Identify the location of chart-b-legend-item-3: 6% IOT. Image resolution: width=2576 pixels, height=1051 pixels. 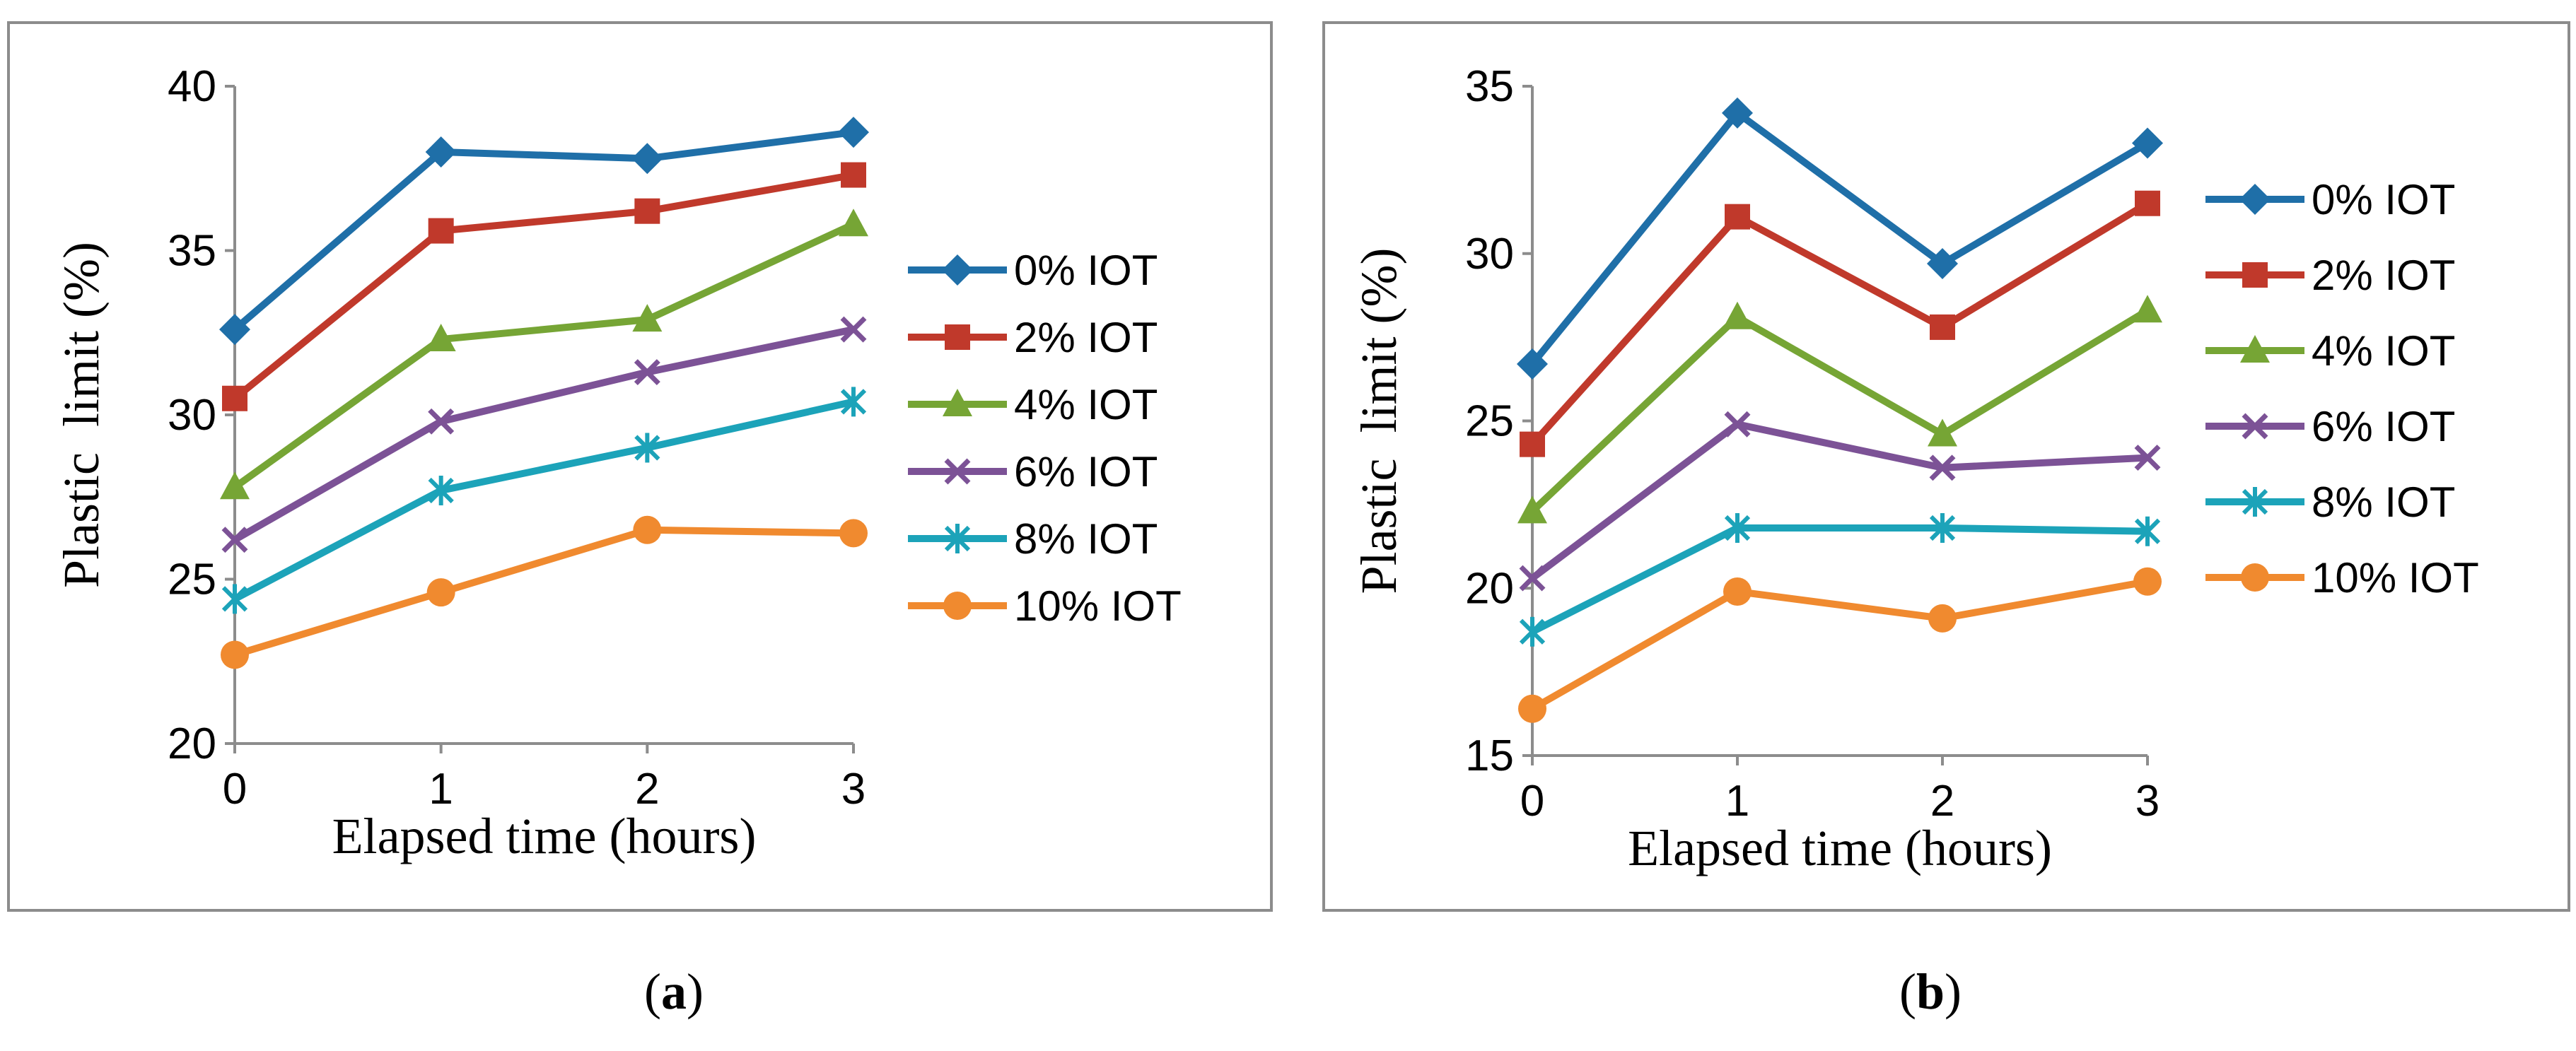
(2330, 427).